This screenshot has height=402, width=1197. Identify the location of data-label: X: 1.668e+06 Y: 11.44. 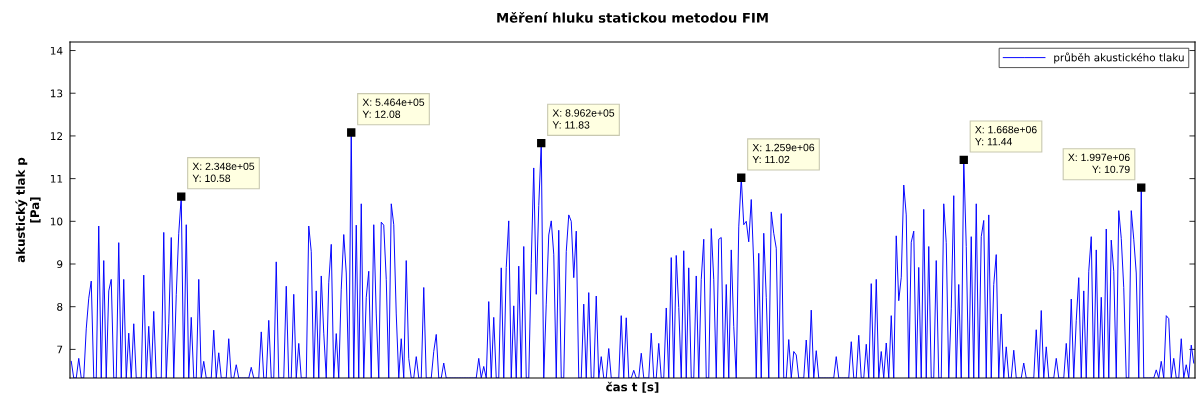
(1006, 135).